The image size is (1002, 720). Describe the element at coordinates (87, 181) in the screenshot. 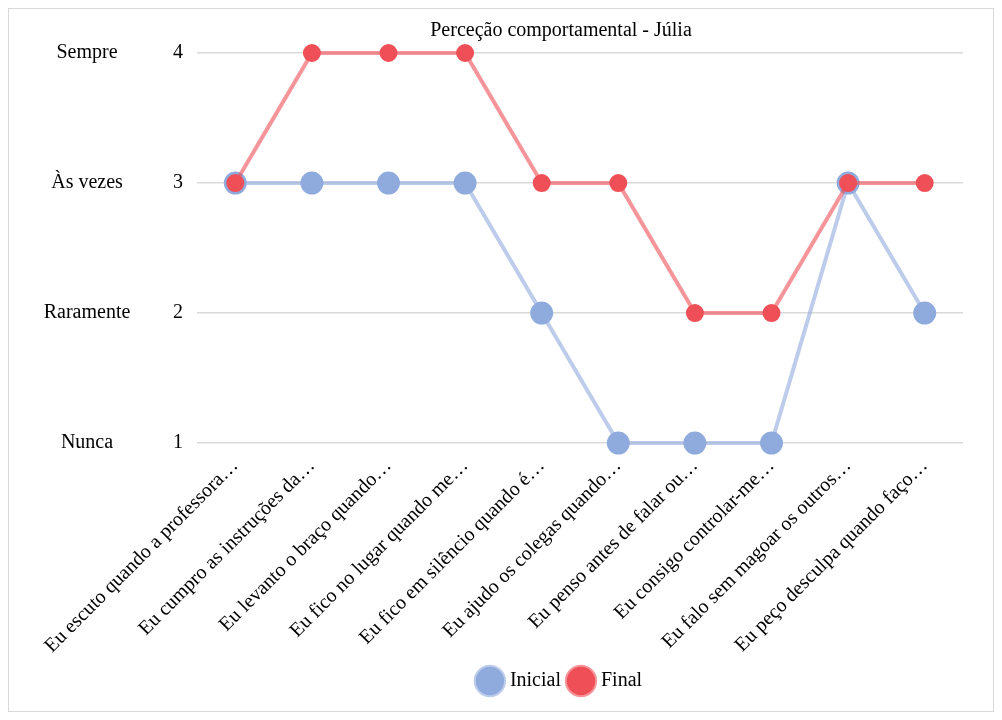

I see `text: Às vezes` at that location.